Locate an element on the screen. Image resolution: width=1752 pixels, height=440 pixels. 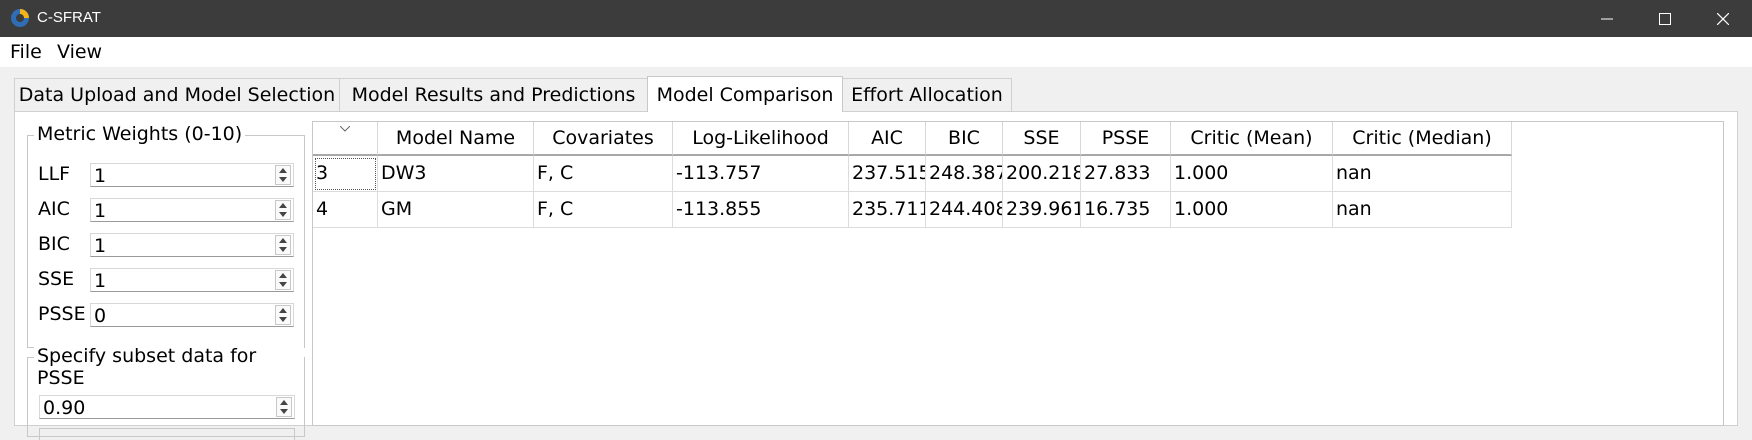
tab-effort-allocation: Effort Allocation is located at coordinates (927, 94).